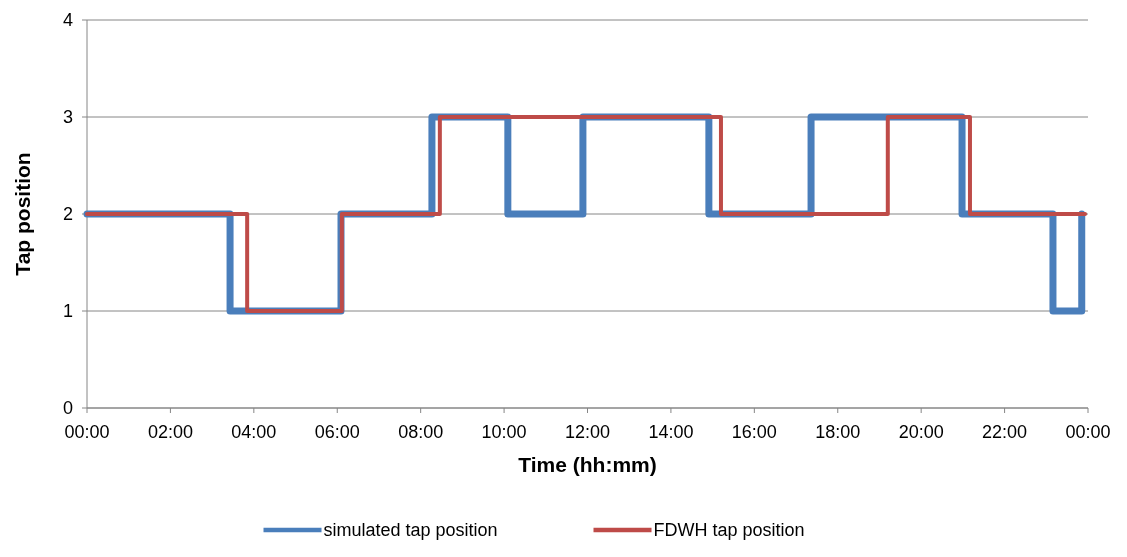 This screenshot has width=1127, height=557. I want to click on y-tick-label: 2, so click(67, 214).